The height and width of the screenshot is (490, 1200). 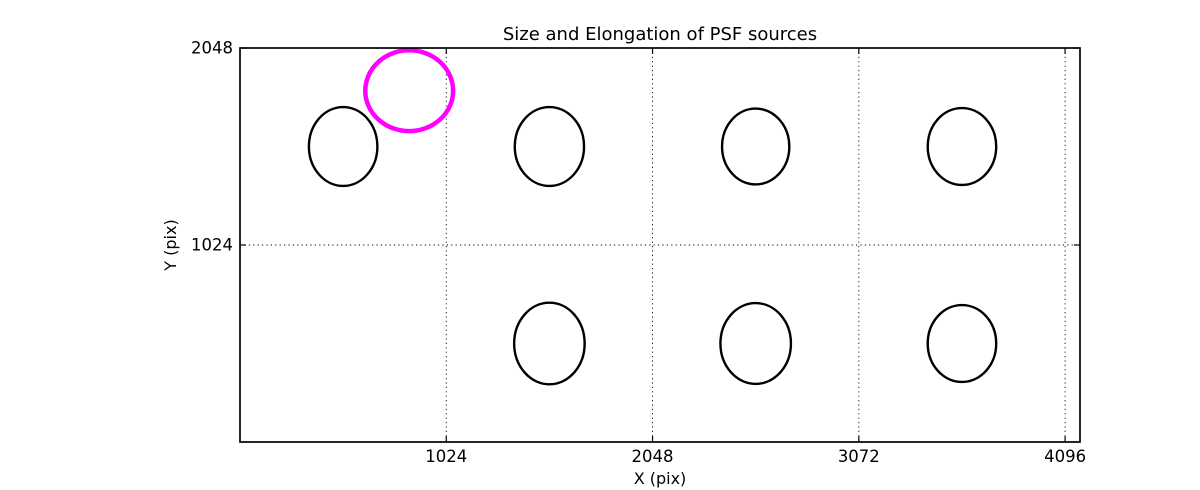 What do you see at coordinates (170, 245) in the screenshot?
I see `y-axis-label: Y (pix)` at bounding box center [170, 245].